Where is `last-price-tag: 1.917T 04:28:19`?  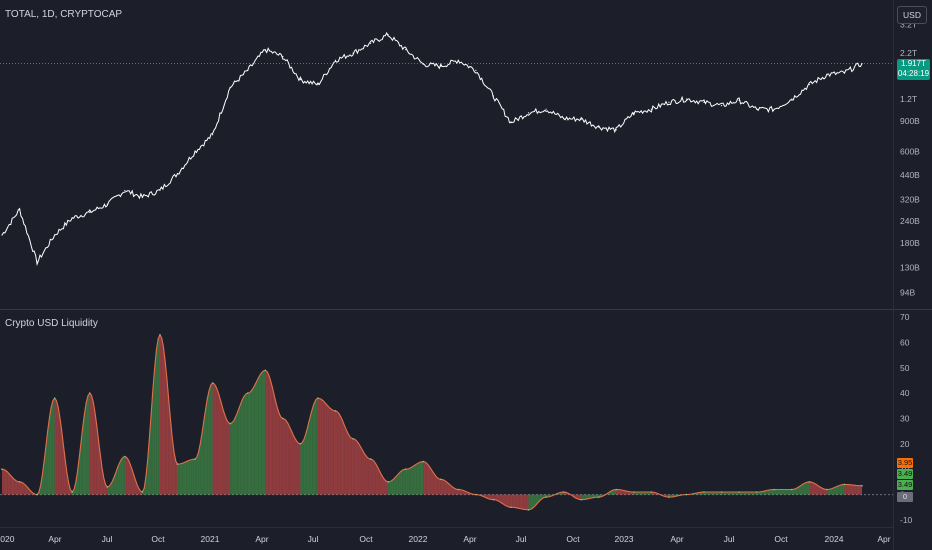
last-price-tag: 1.917T 04:28:19 is located at coordinates (913, 69).